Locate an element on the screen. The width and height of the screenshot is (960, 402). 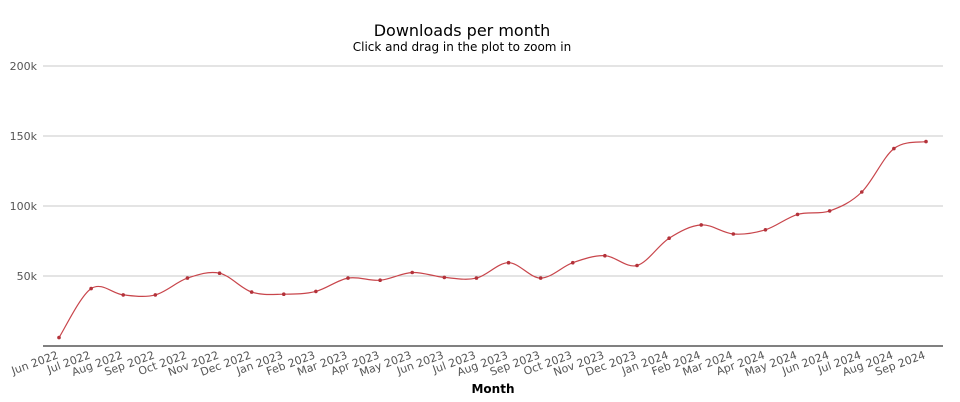
chart-title: Downloads per month is located at coordinates (462, 30).